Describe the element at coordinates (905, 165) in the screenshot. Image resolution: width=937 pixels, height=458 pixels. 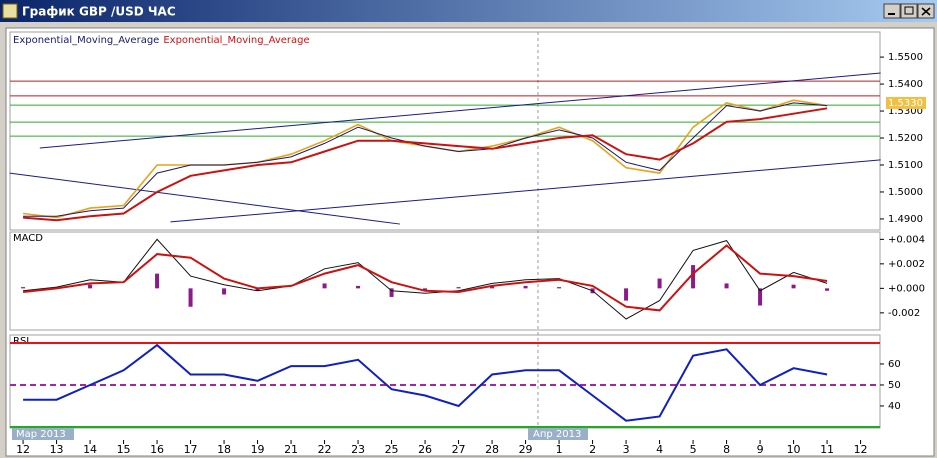
I see `y-tick-label: 1.5100` at that location.